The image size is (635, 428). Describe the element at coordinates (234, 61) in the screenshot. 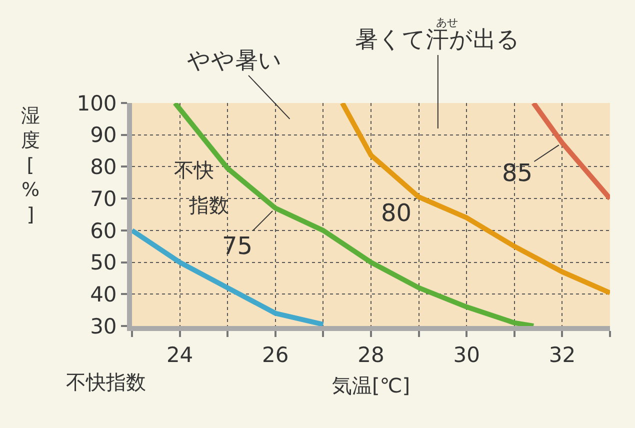

I see `text: やや暑い` at that location.